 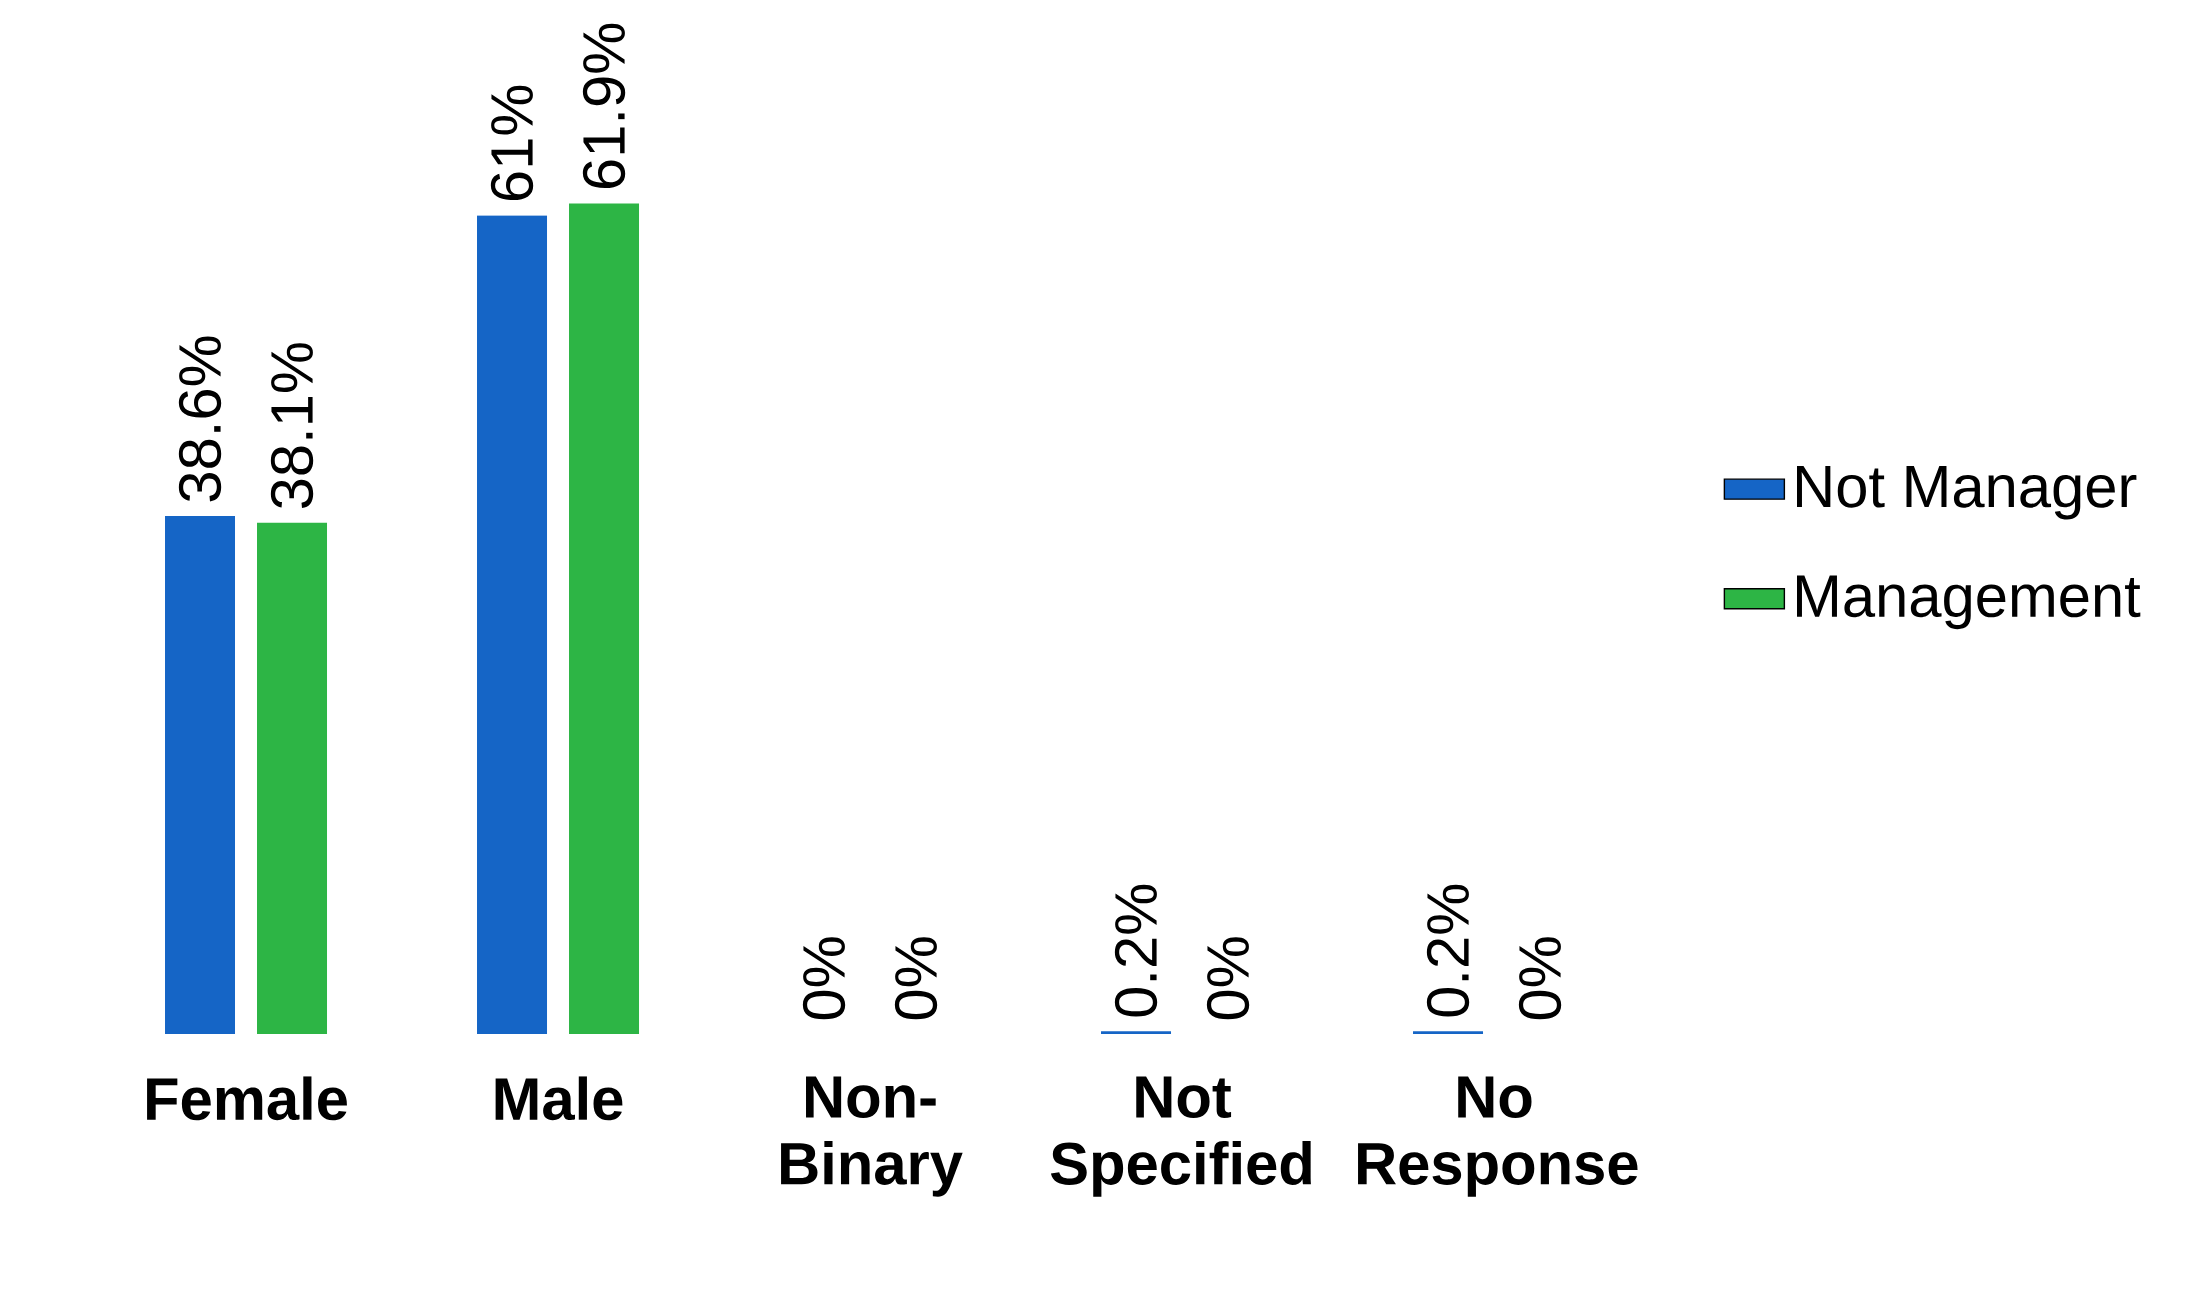 What do you see at coordinates (512, 143) in the screenshot?
I see `data-label: 61%` at bounding box center [512, 143].